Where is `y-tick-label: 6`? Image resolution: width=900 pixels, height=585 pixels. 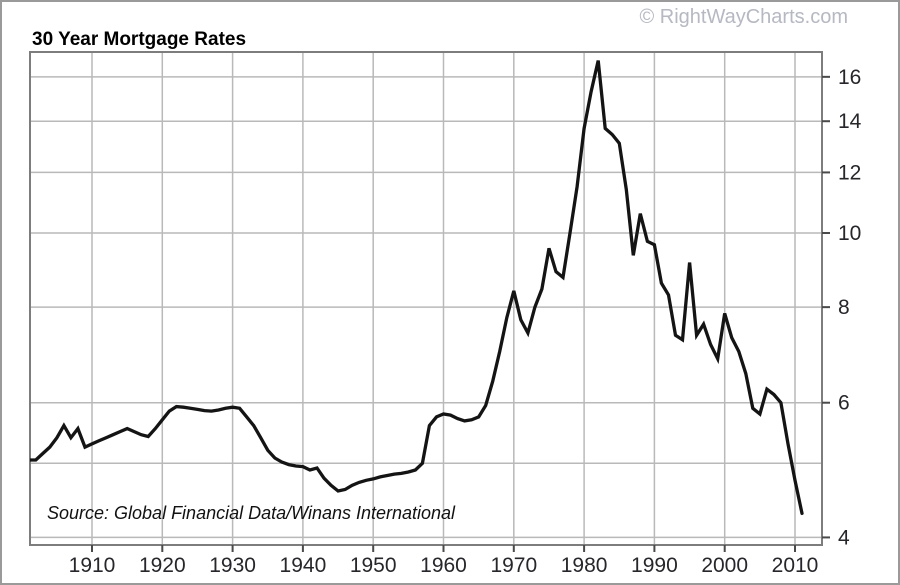 y-tick-label: 6 is located at coordinates (844, 403).